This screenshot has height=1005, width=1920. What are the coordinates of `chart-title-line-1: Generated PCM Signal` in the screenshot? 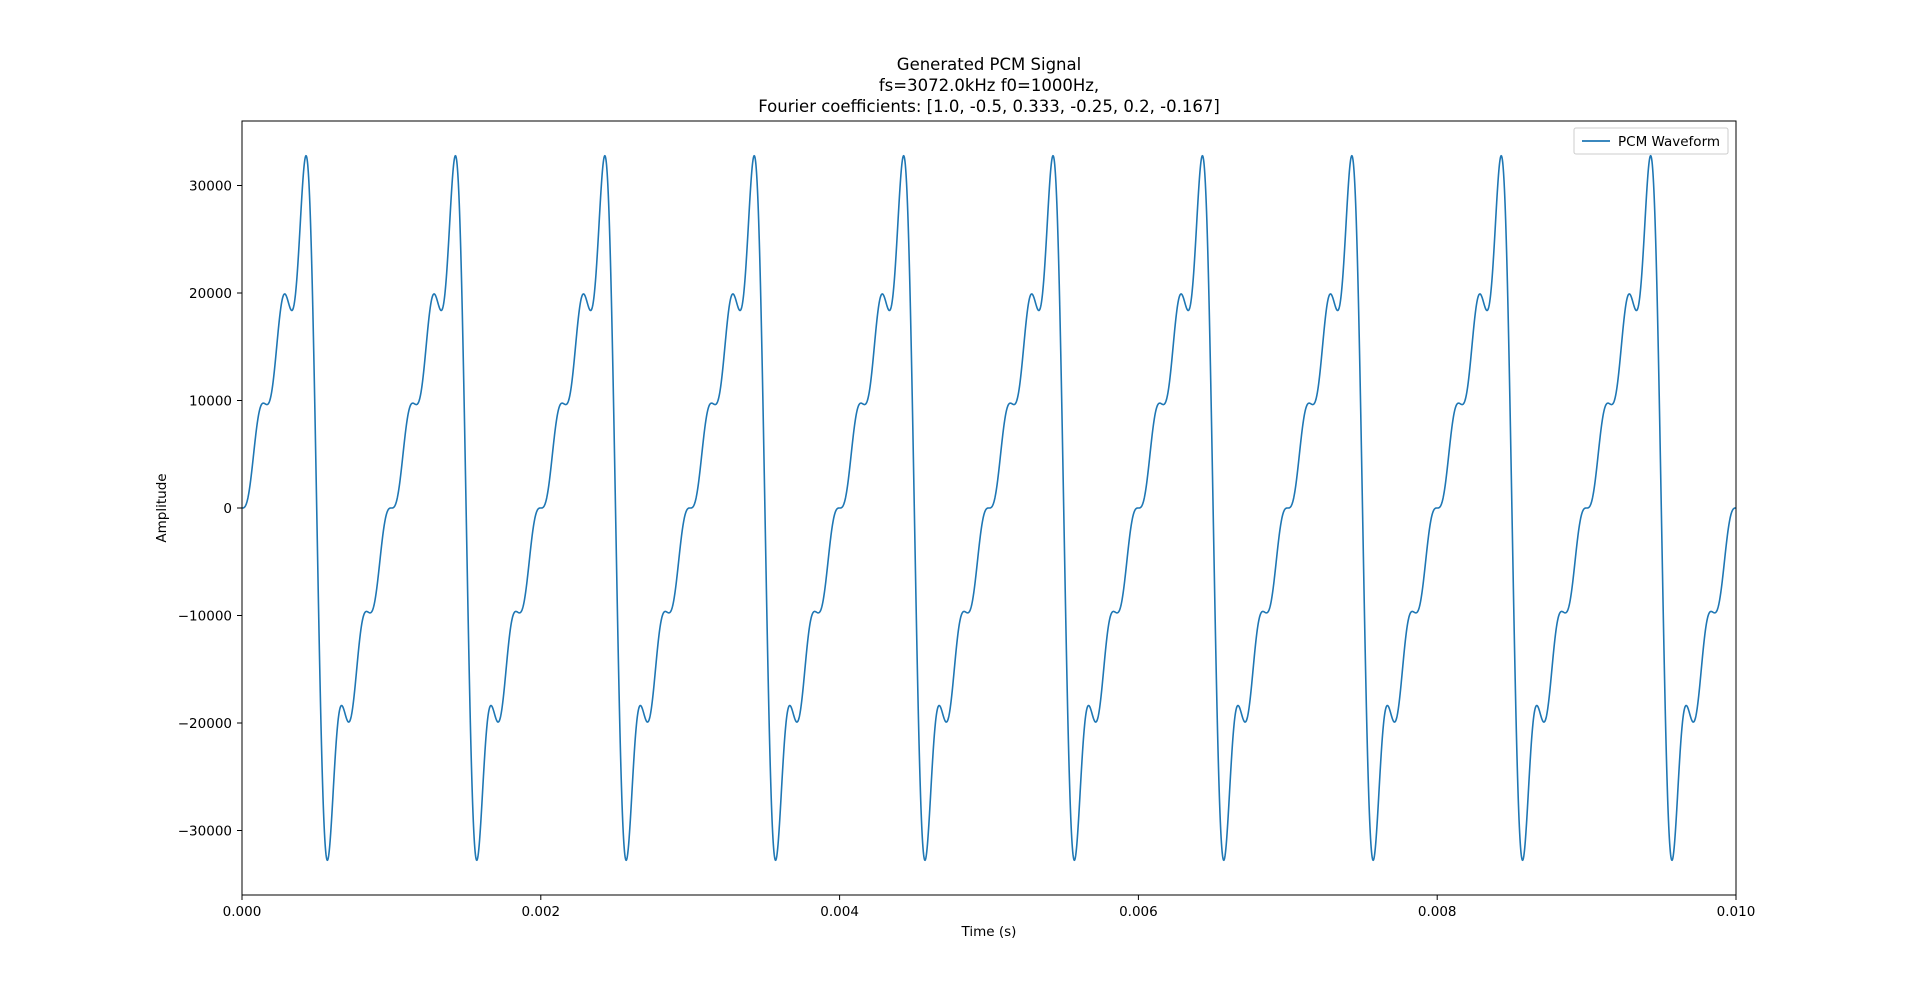 It's located at (989, 64).